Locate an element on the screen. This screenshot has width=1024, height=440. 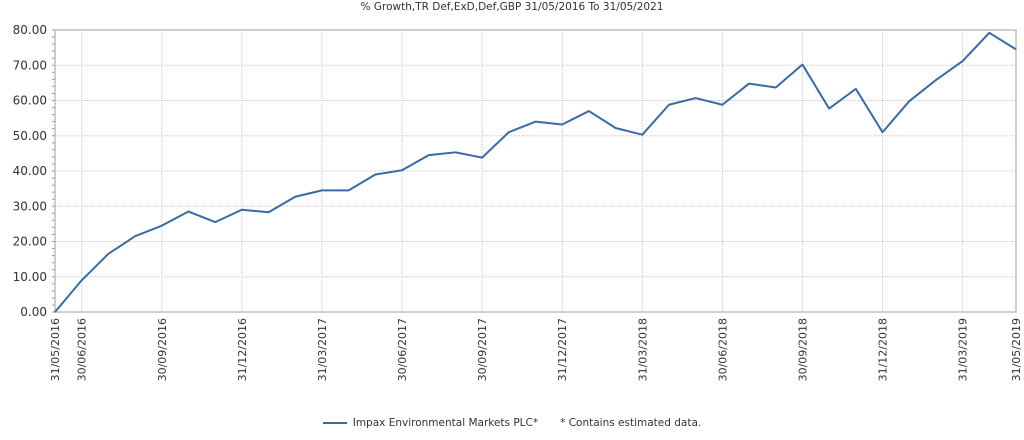
legend-swatch is located at coordinates (334, 423).